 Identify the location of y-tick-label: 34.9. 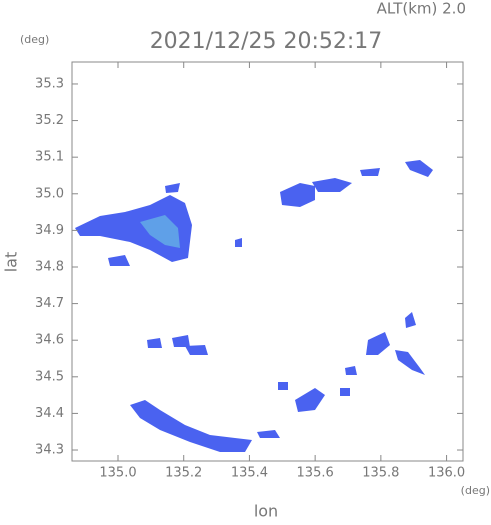
(49, 230).